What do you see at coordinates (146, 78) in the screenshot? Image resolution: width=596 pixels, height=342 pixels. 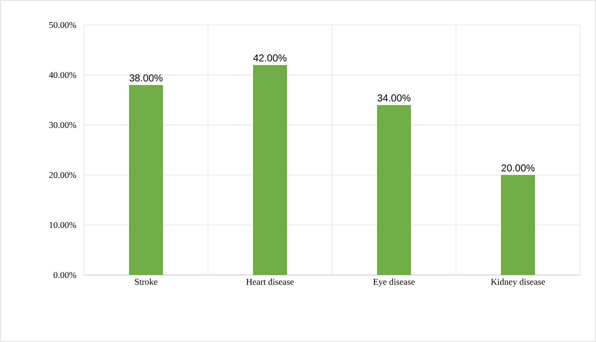 I see `data-label: 38.00%` at bounding box center [146, 78].